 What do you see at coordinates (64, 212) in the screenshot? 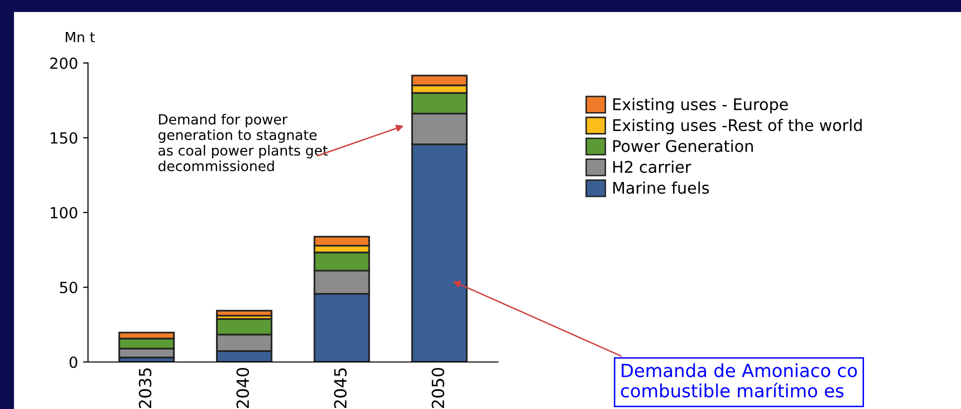
I see `y-tick-label: 100` at bounding box center [64, 212].